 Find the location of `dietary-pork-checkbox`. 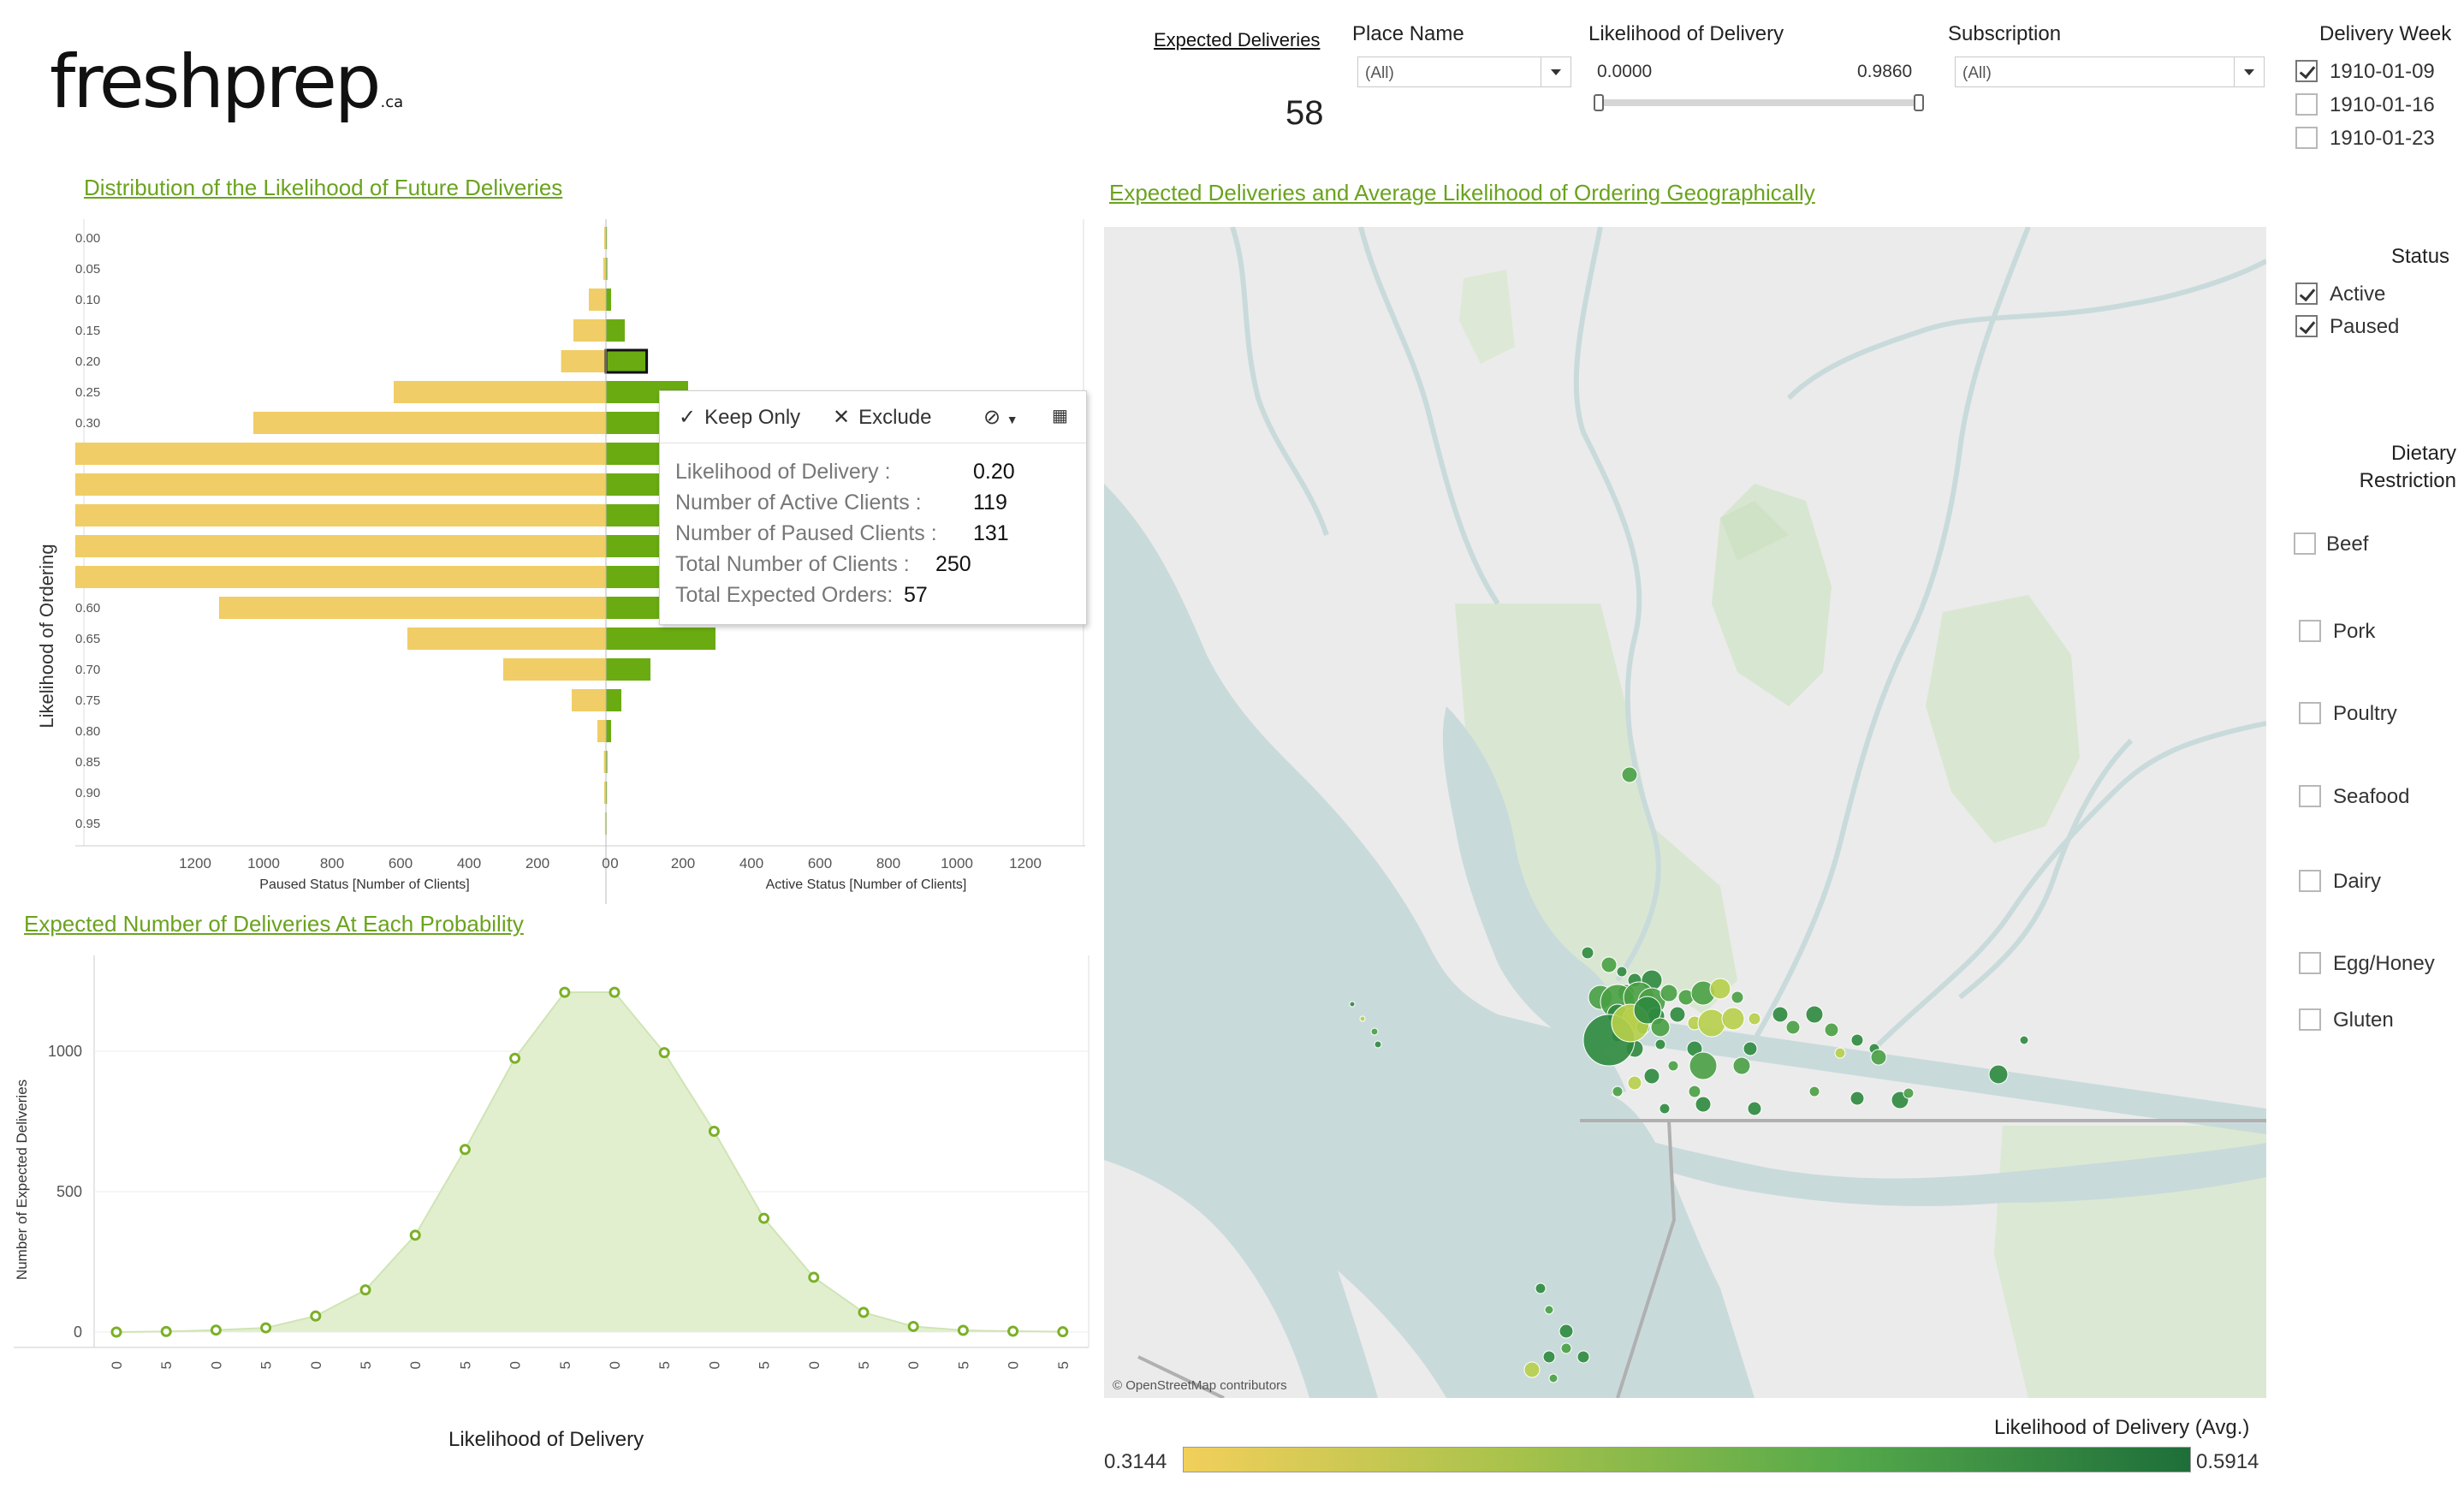

dietary-pork-checkbox is located at coordinates (2310, 631).